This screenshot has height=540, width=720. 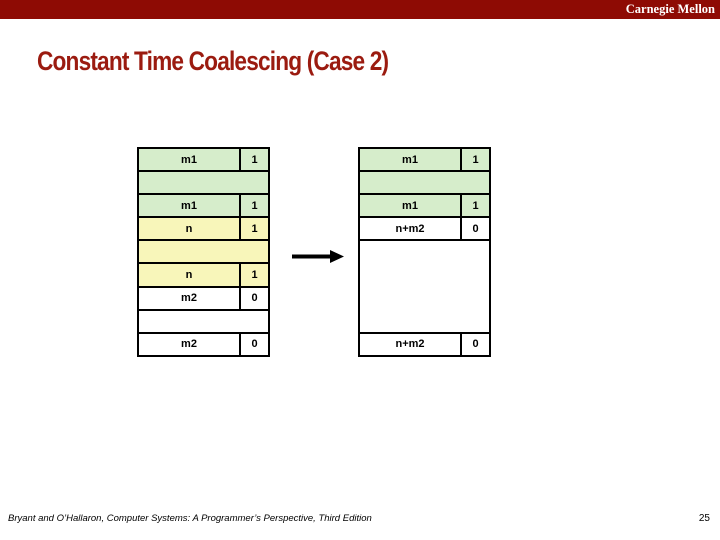 I want to click on arrow-right-icon, so click(x=318, y=256).